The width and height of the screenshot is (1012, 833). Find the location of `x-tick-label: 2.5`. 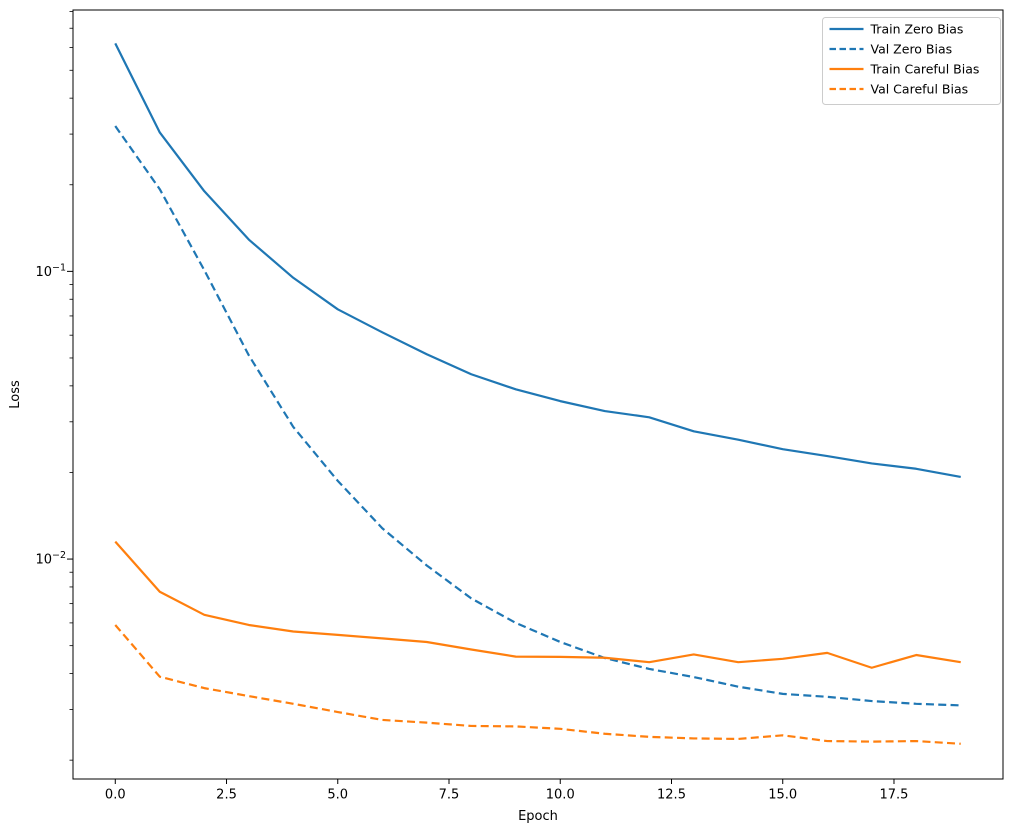

x-tick-label: 2.5 is located at coordinates (226, 795).